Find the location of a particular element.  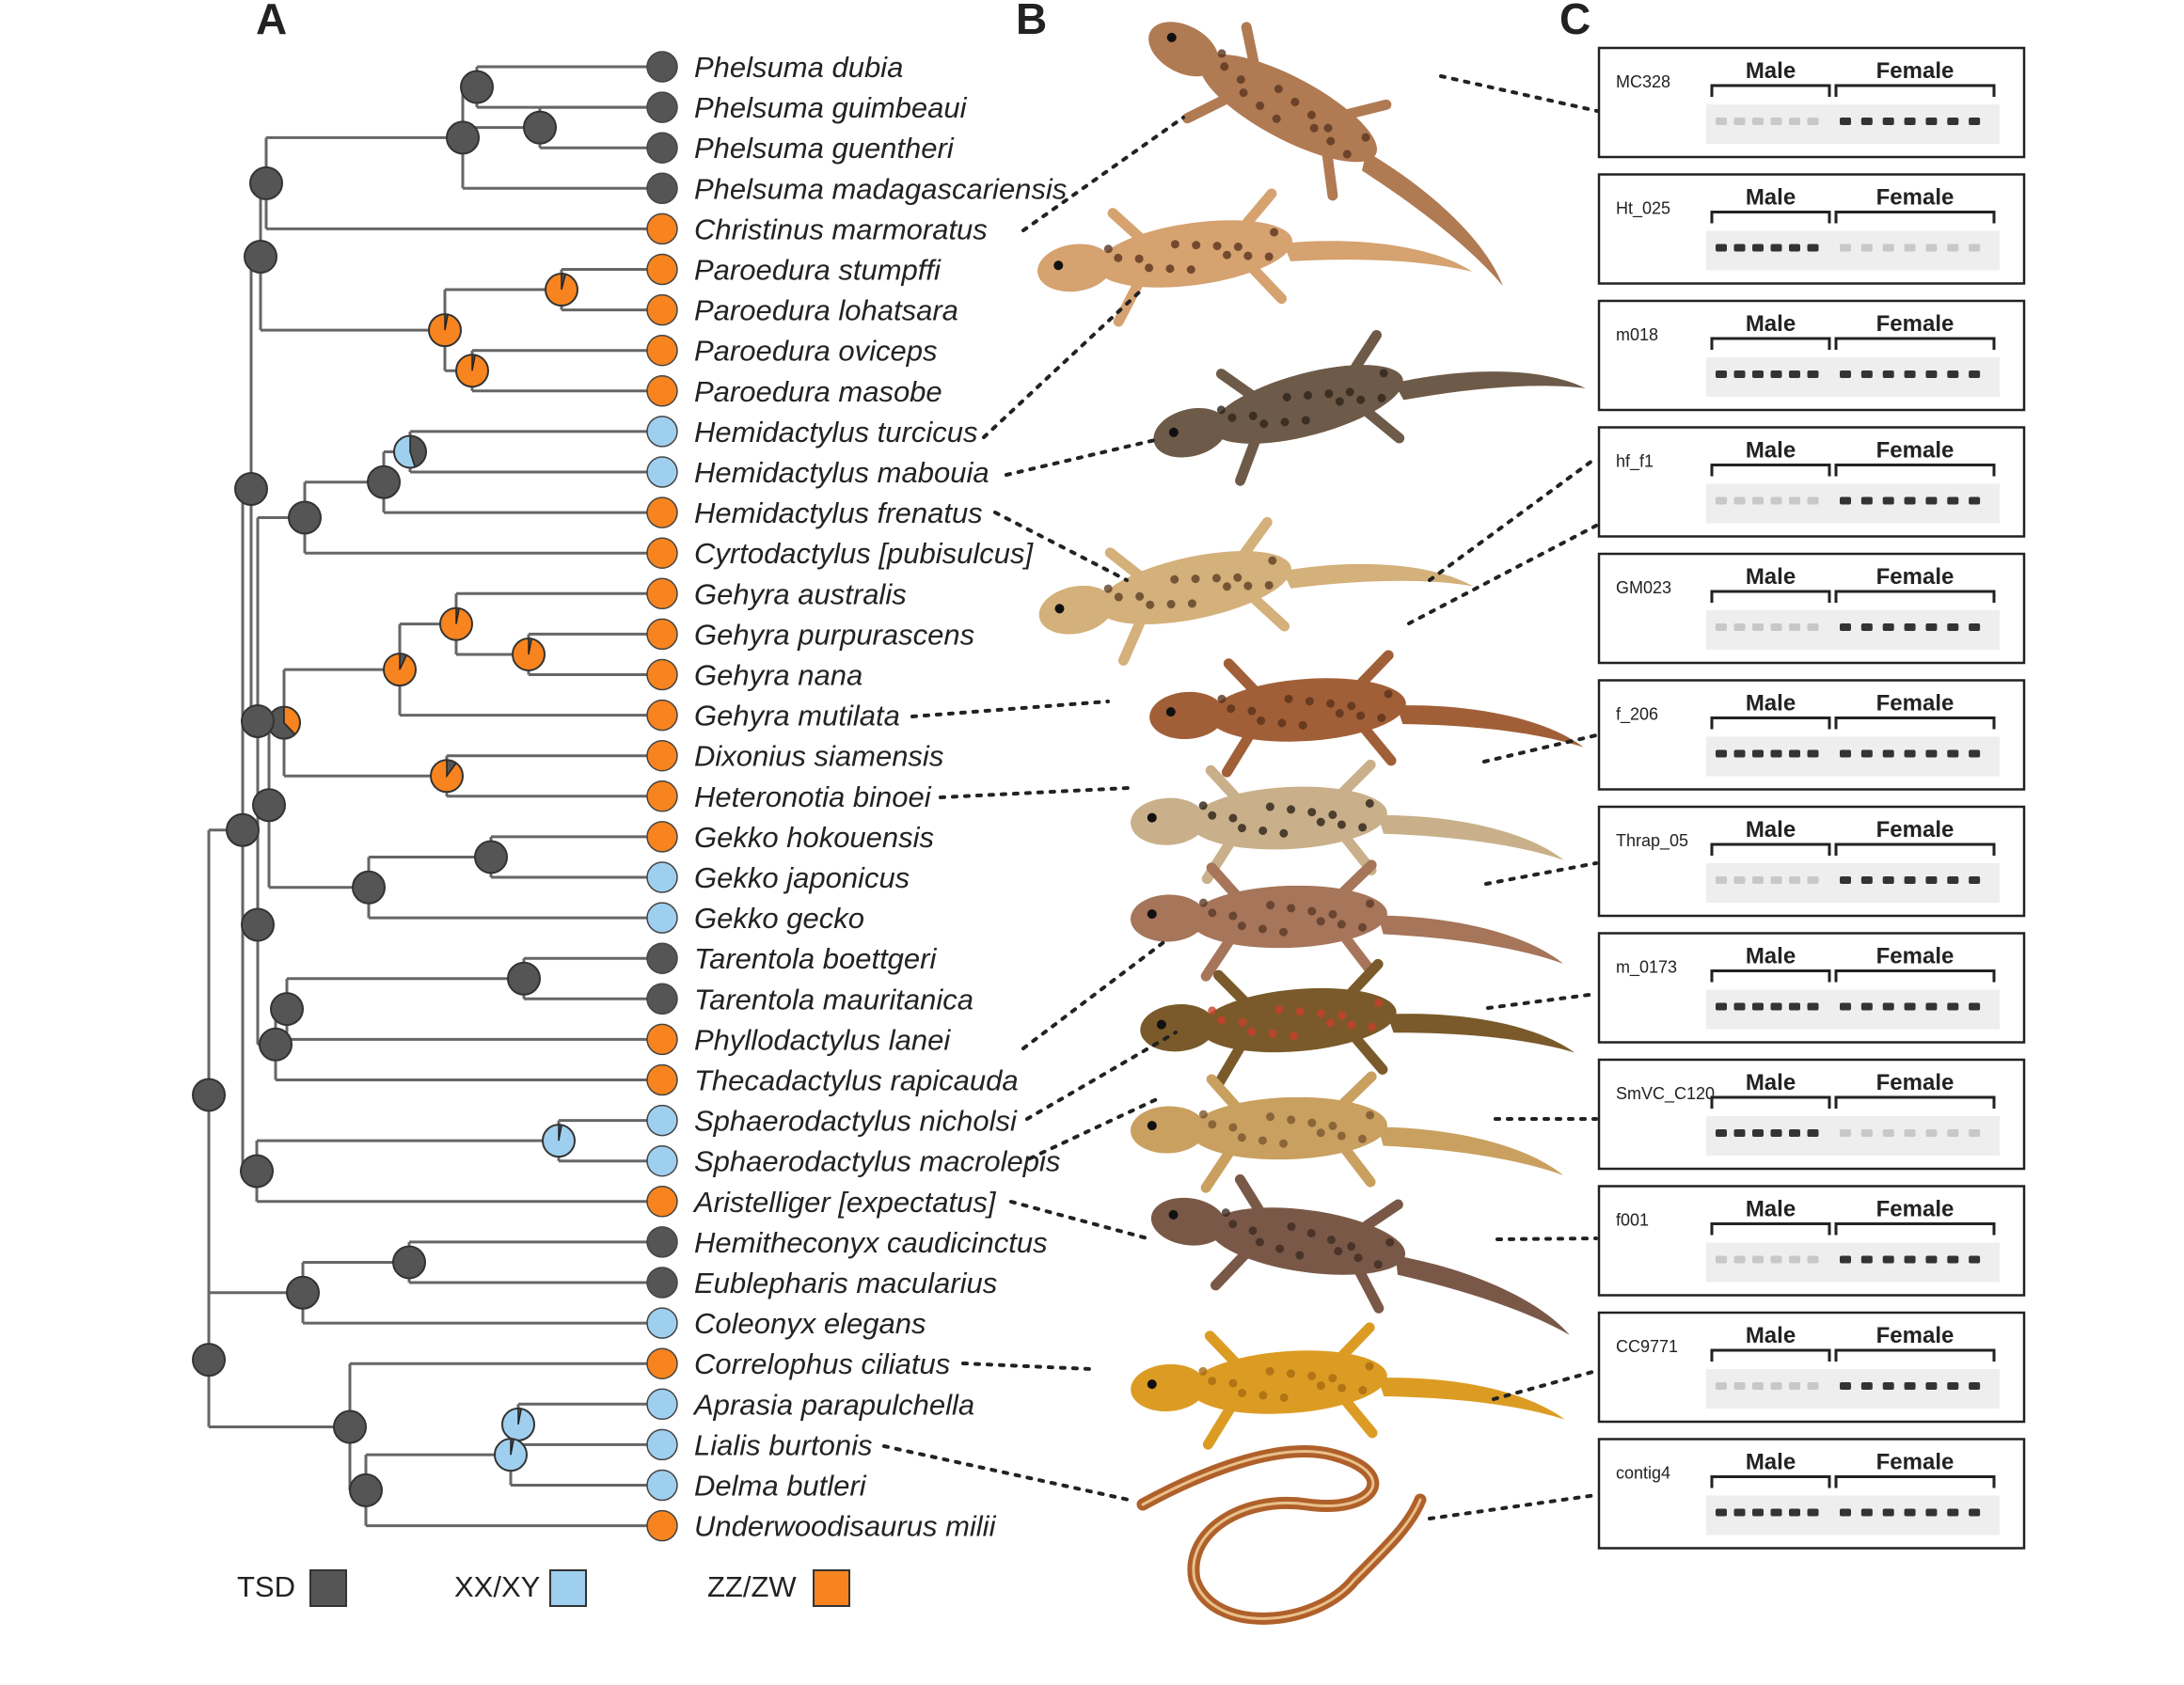

gecko-photo-sphaerodactylus-macrolepis is located at coordinates (1346, 1132).